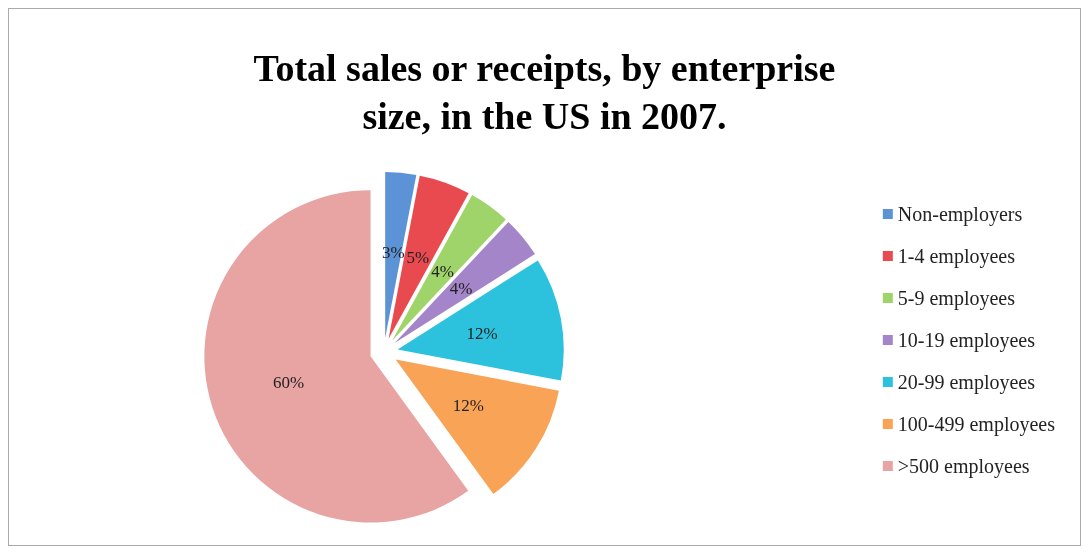 The image size is (1089, 554). I want to click on legend-label: 100-499 employees, so click(976, 424).